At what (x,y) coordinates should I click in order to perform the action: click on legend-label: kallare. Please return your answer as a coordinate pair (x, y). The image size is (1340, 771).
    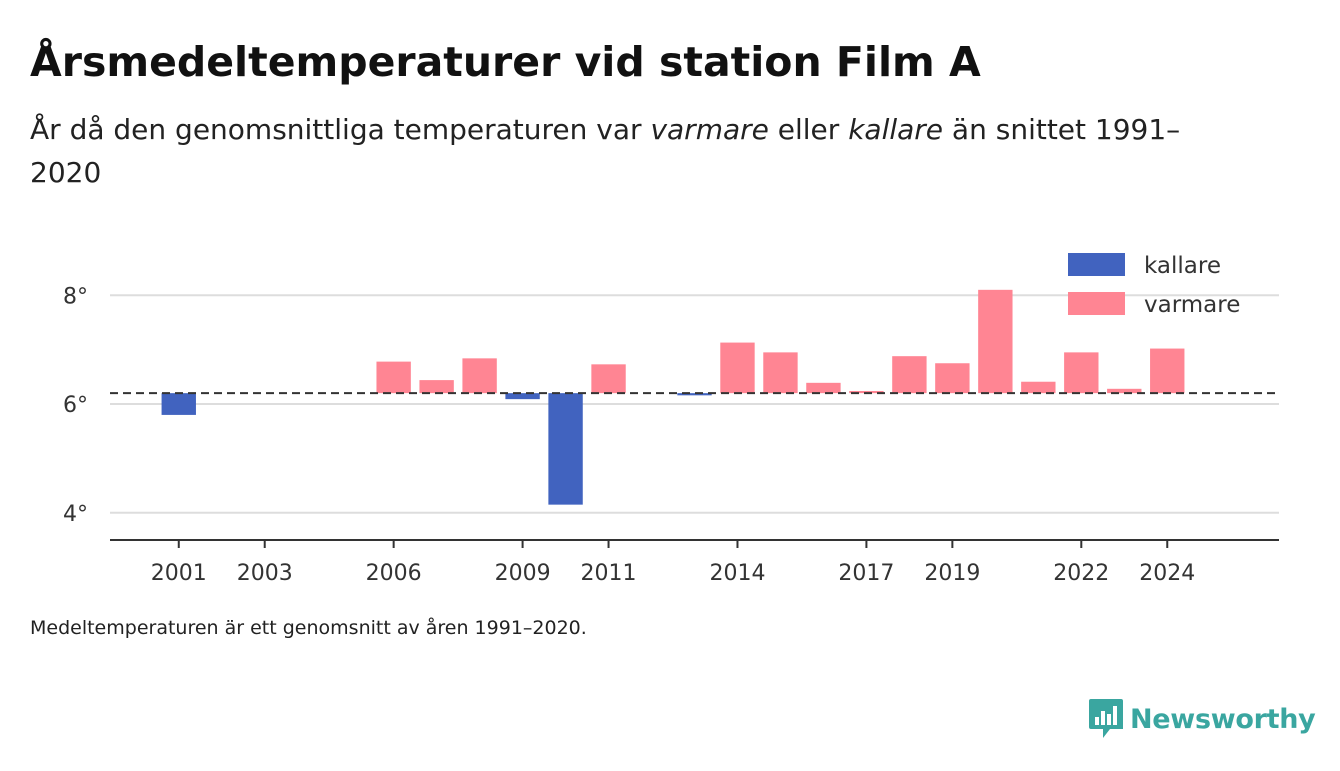
    Looking at the image, I should click on (1182, 266).